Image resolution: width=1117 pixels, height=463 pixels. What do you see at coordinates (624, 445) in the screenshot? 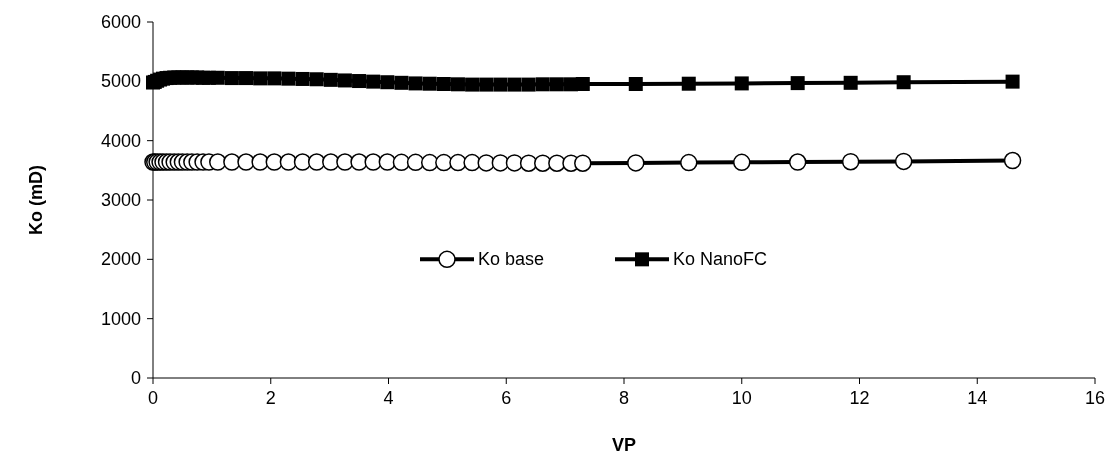
I see `x-axis-title: VP` at bounding box center [624, 445].